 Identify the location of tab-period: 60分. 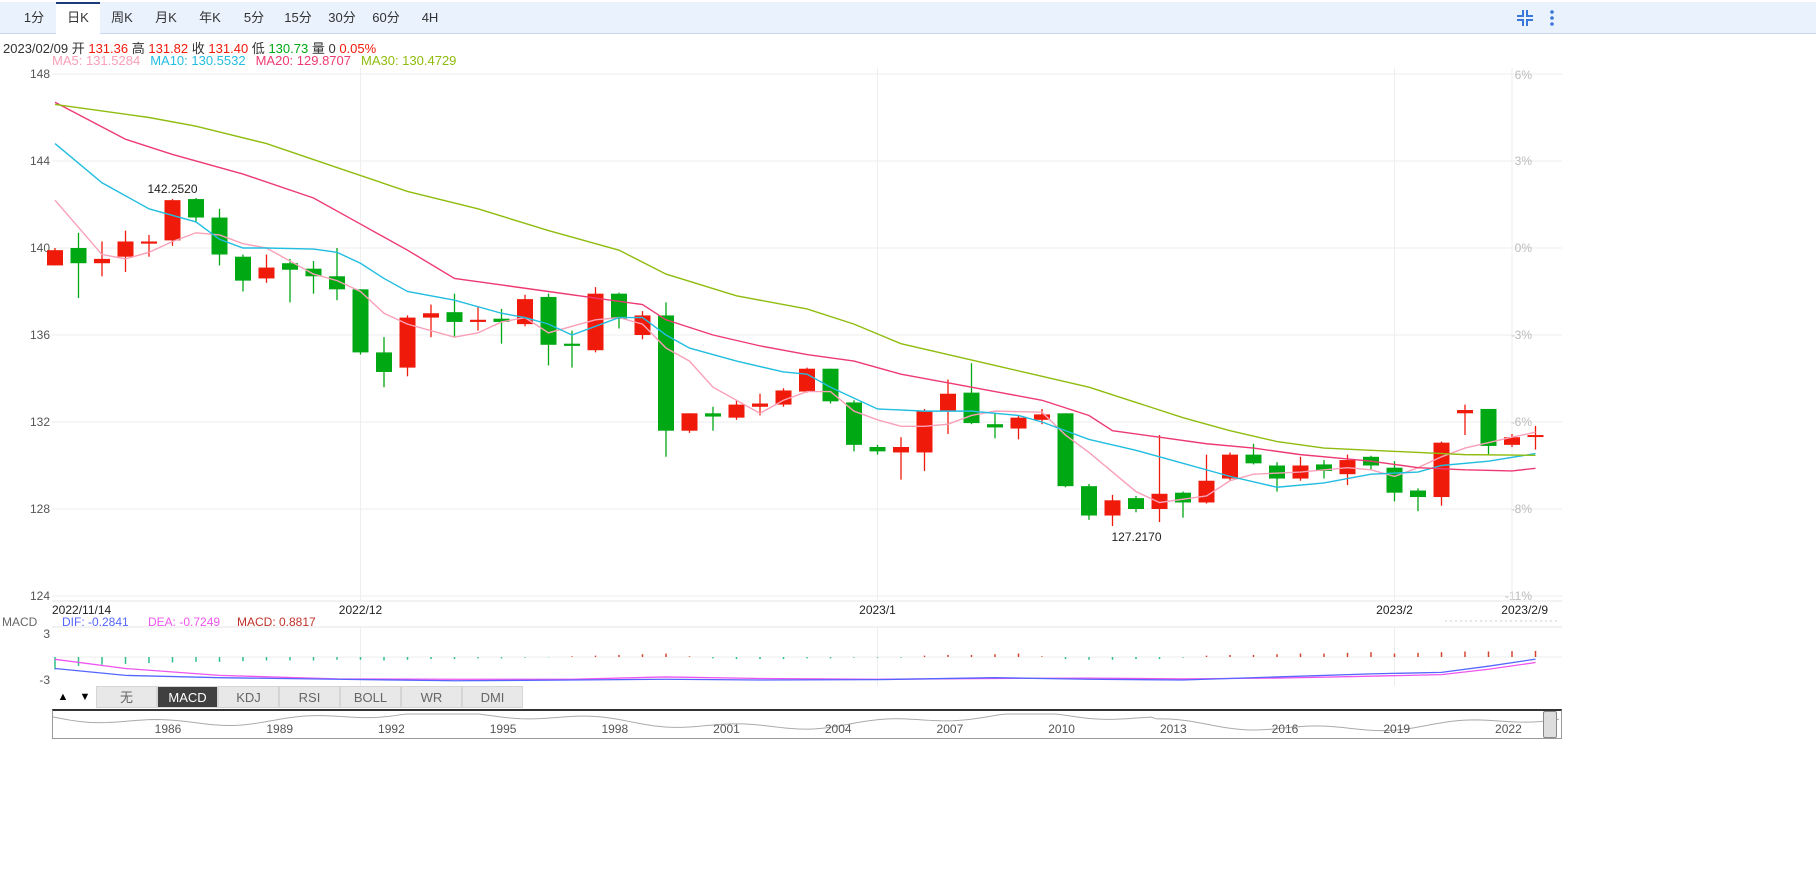
(386, 17).